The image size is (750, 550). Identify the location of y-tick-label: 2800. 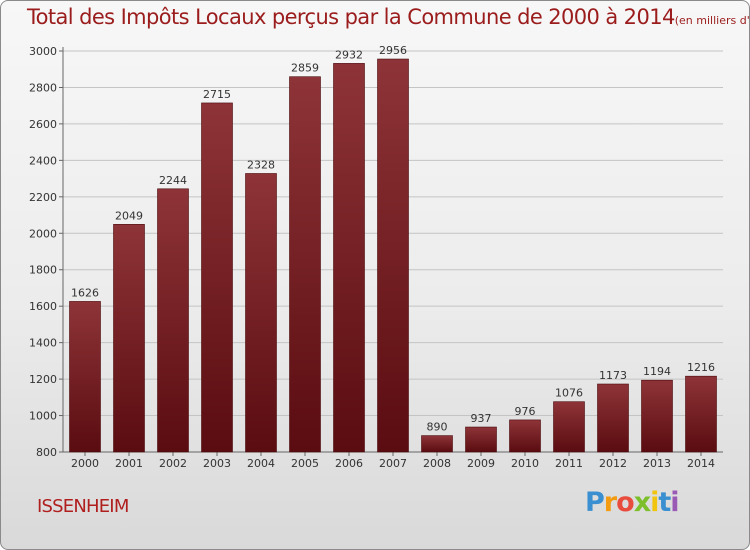
(43, 87).